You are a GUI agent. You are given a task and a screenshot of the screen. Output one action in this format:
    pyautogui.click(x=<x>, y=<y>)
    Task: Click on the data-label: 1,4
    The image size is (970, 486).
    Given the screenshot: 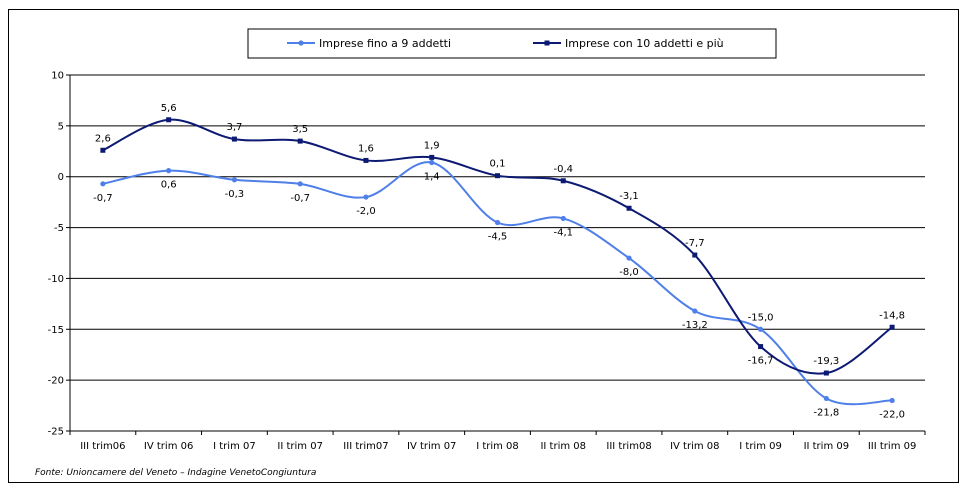 What is the action you would take?
    pyautogui.click(x=432, y=176)
    